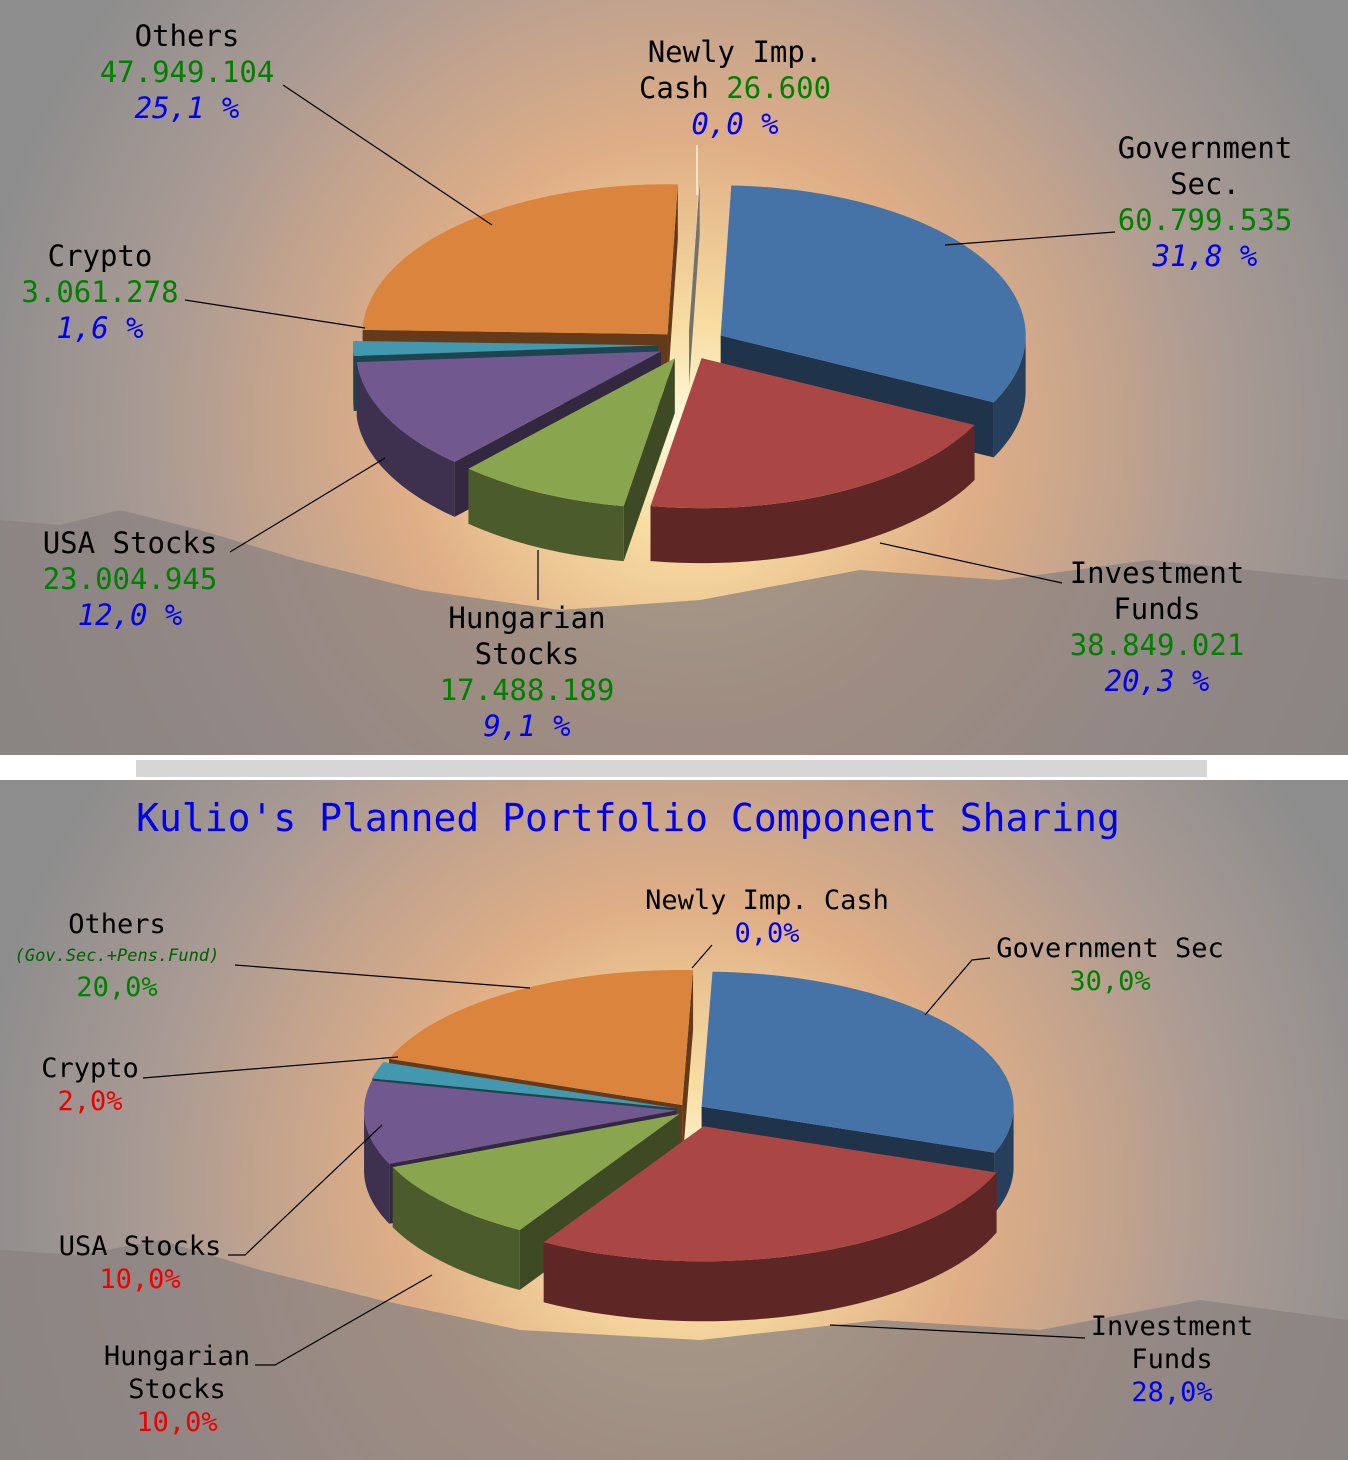  What do you see at coordinates (140, 1263) in the screenshot?
I see `slice-label: USA Stocks 10,0%` at bounding box center [140, 1263].